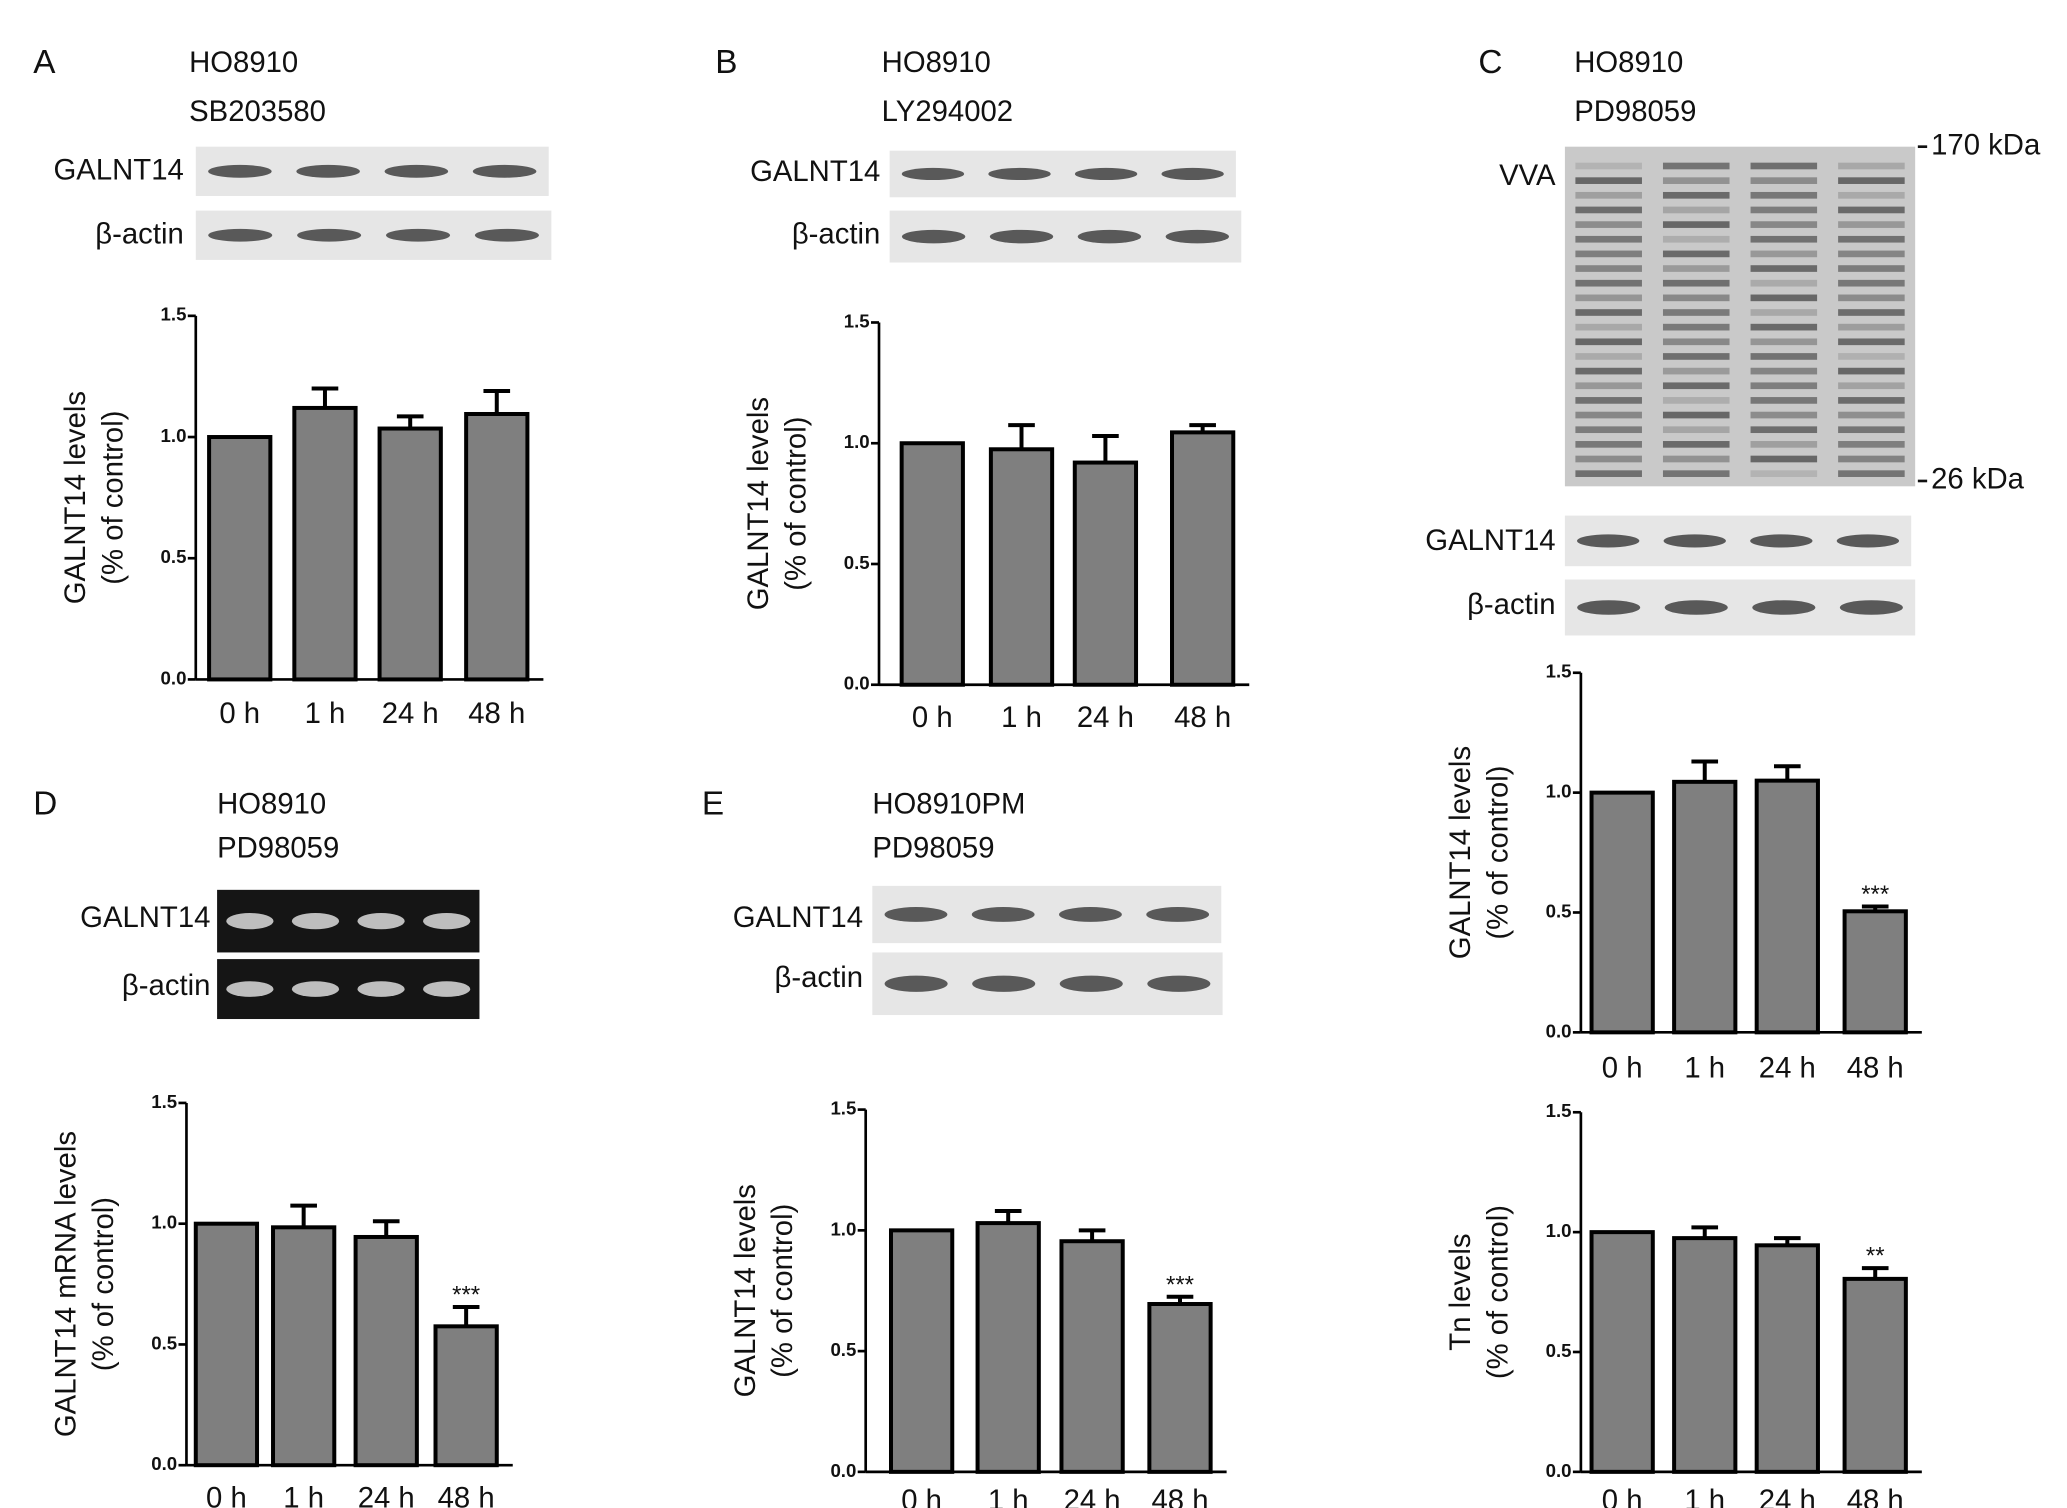 The width and height of the screenshot is (2067, 1508). Describe the element at coordinates (1490, 62) in the screenshot. I see `panel-letter: C` at that location.